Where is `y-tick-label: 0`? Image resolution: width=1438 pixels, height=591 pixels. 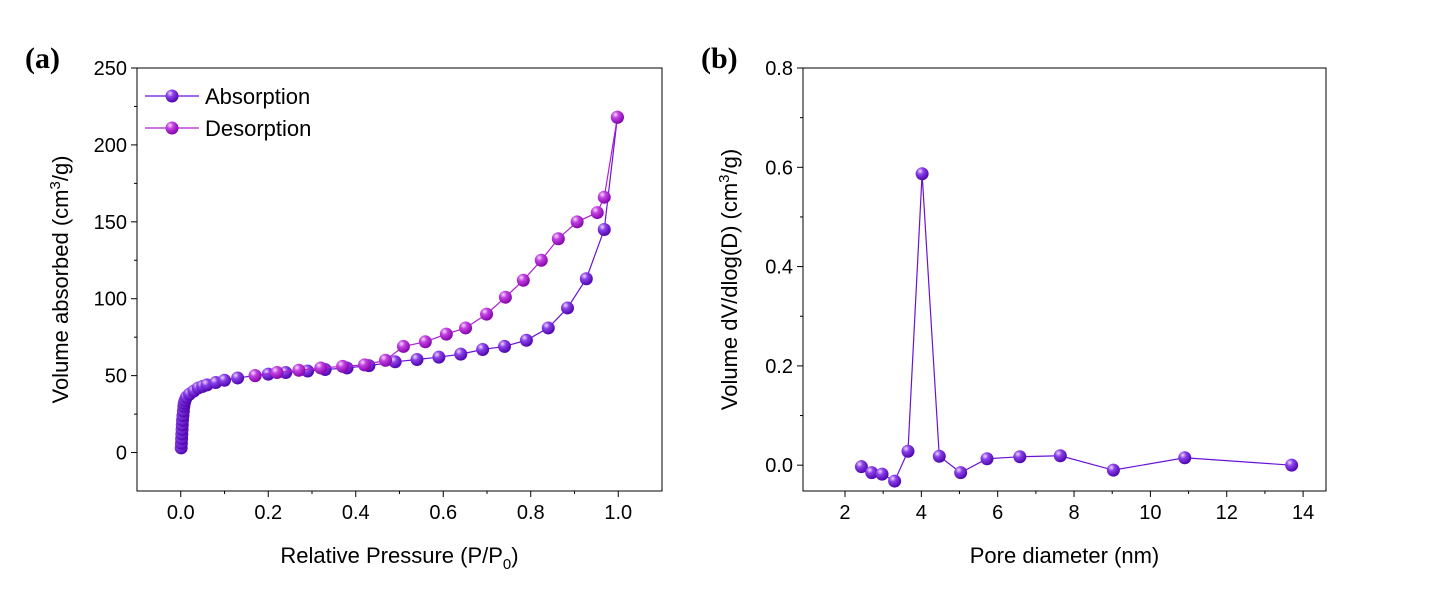 y-tick-label: 0 is located at coordinates (121, 454).